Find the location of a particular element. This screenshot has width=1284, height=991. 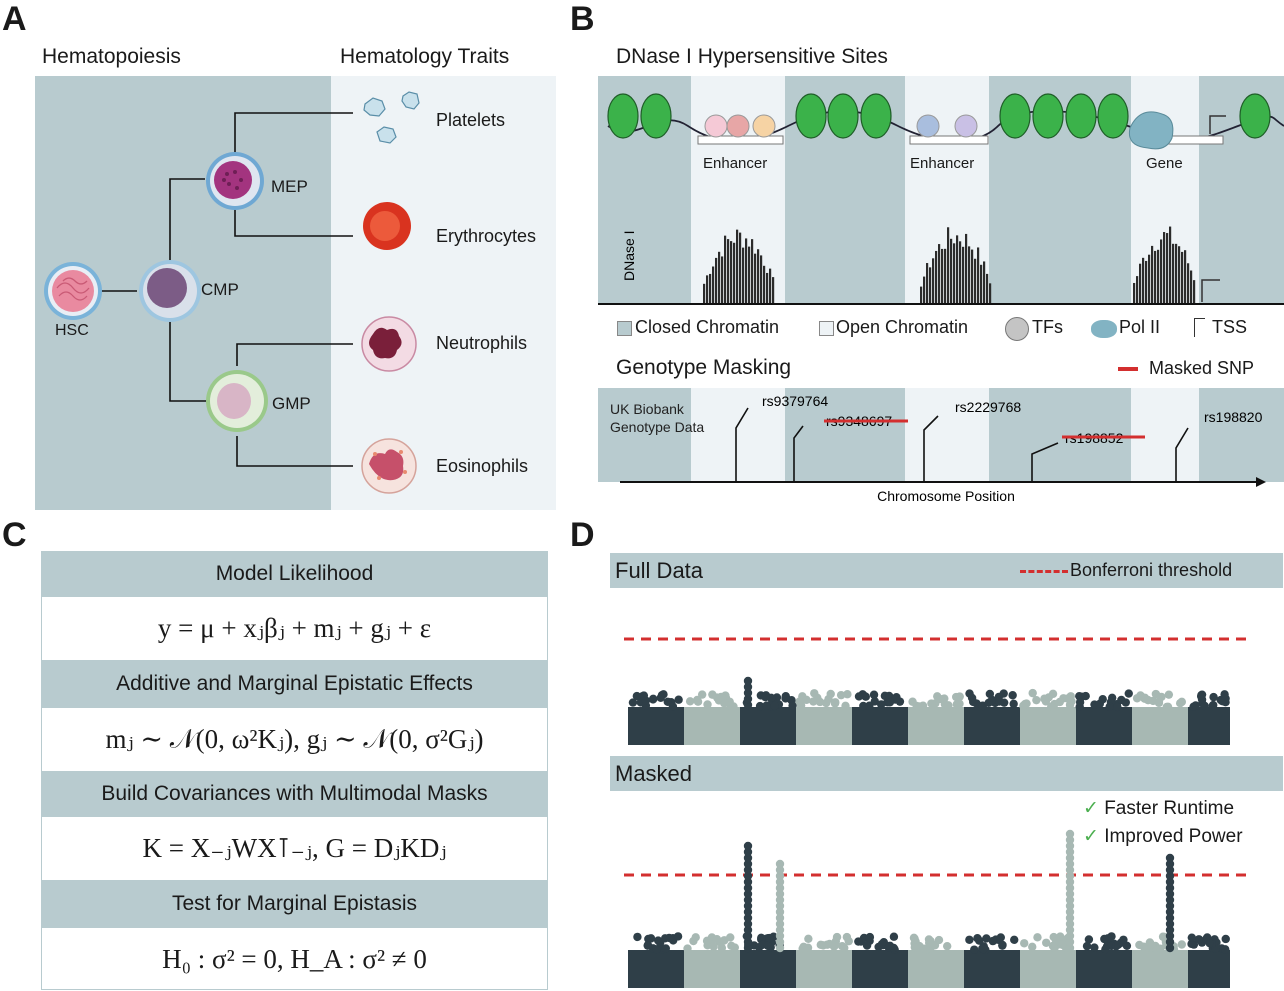

benefit-2-label: Improved Power is located at coordinates (1173, 836).